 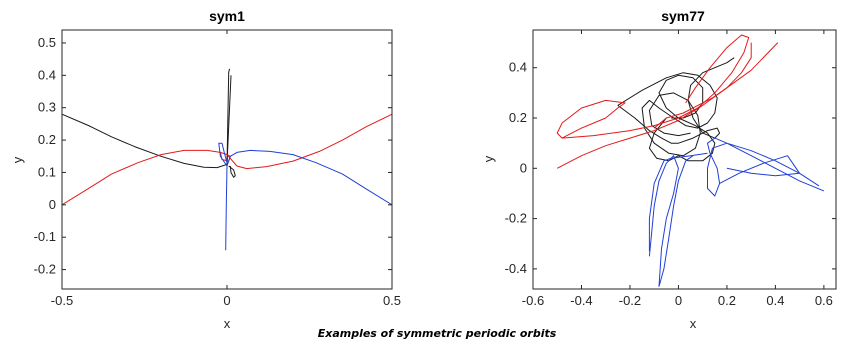 What do you see at coordinates (52, 204) in the screenshot?
I see `y-tick-label-sym1: 0` at bounding box center [52, 204].